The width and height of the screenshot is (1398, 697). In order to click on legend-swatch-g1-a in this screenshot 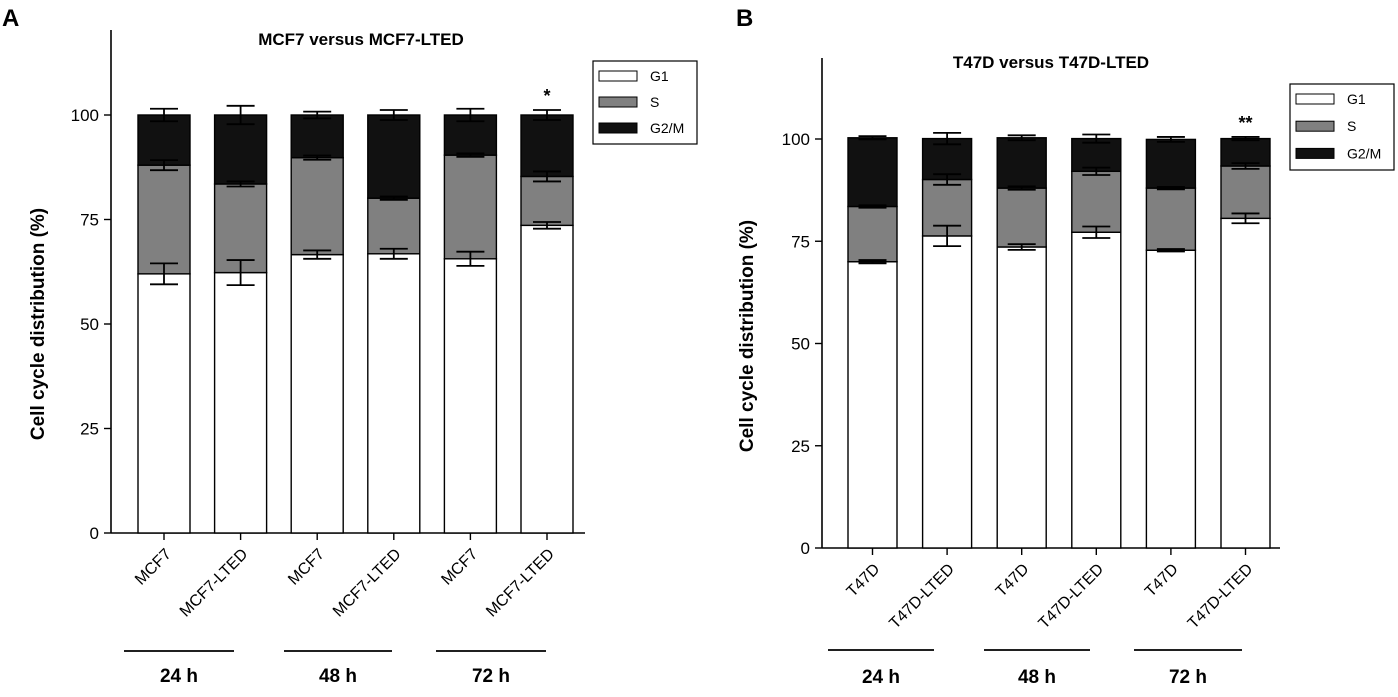, I will do `click(618, 76)`.